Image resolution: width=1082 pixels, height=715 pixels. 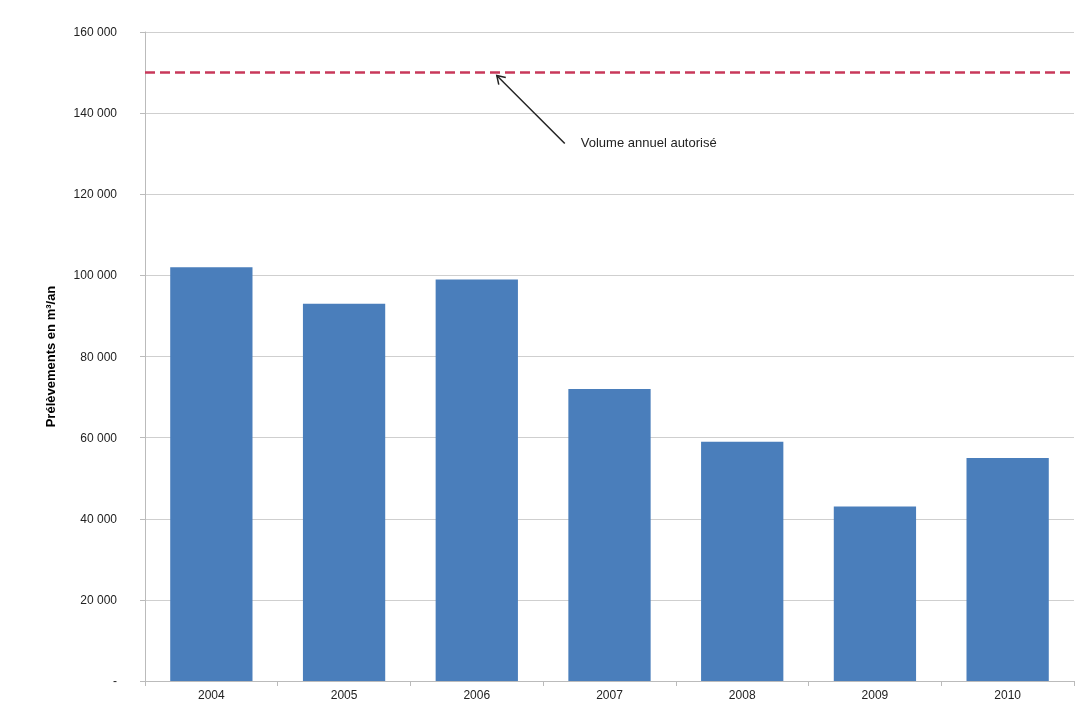 I want to click on x-tick-label: 2007, so click(x=610, y=695).